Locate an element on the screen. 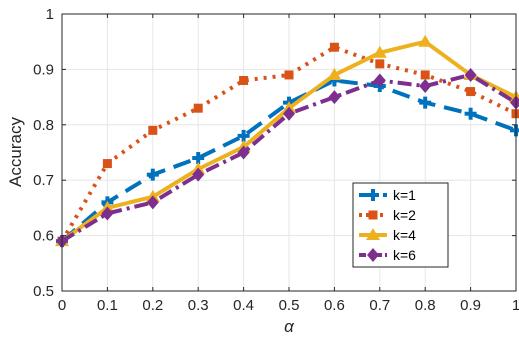 The width and height of the screenshot is (519, 338). legend-marker-k=6 is located at coordinates (373, 255).